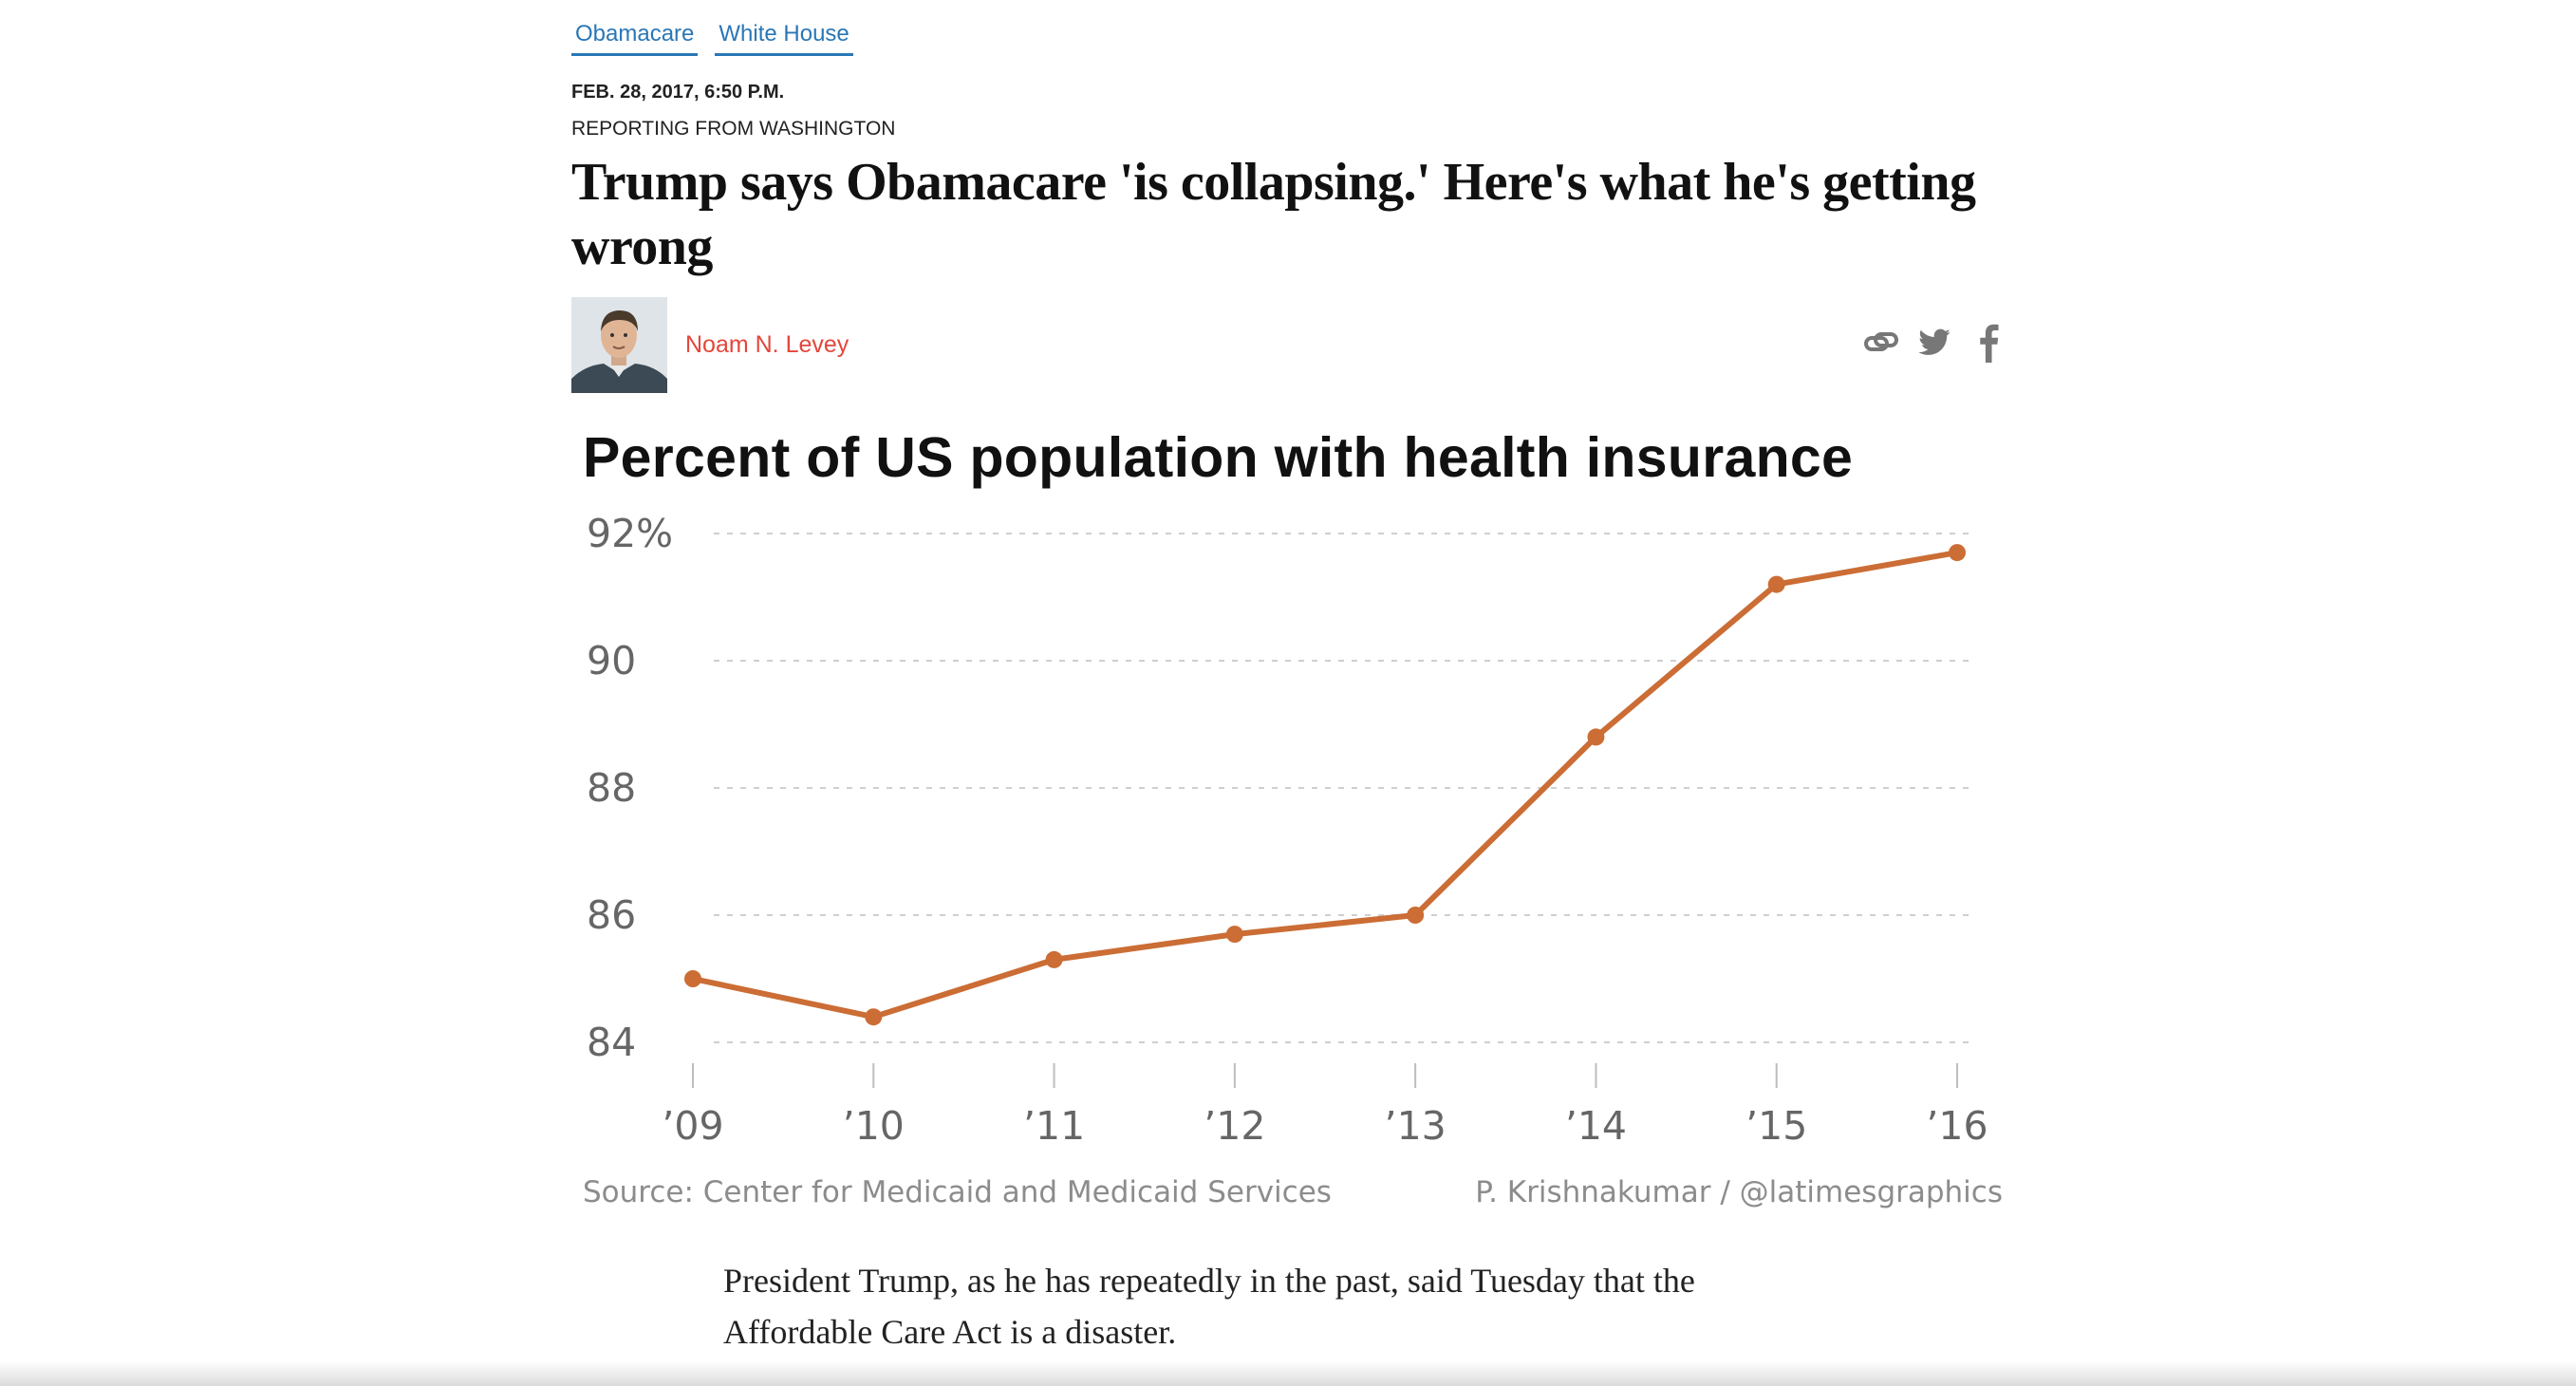 The height and width of the screenshot is (1386, 2576). Describe the element at coordinates (1988, 343) in the screenshot. I see `facebook-icon` at that location.